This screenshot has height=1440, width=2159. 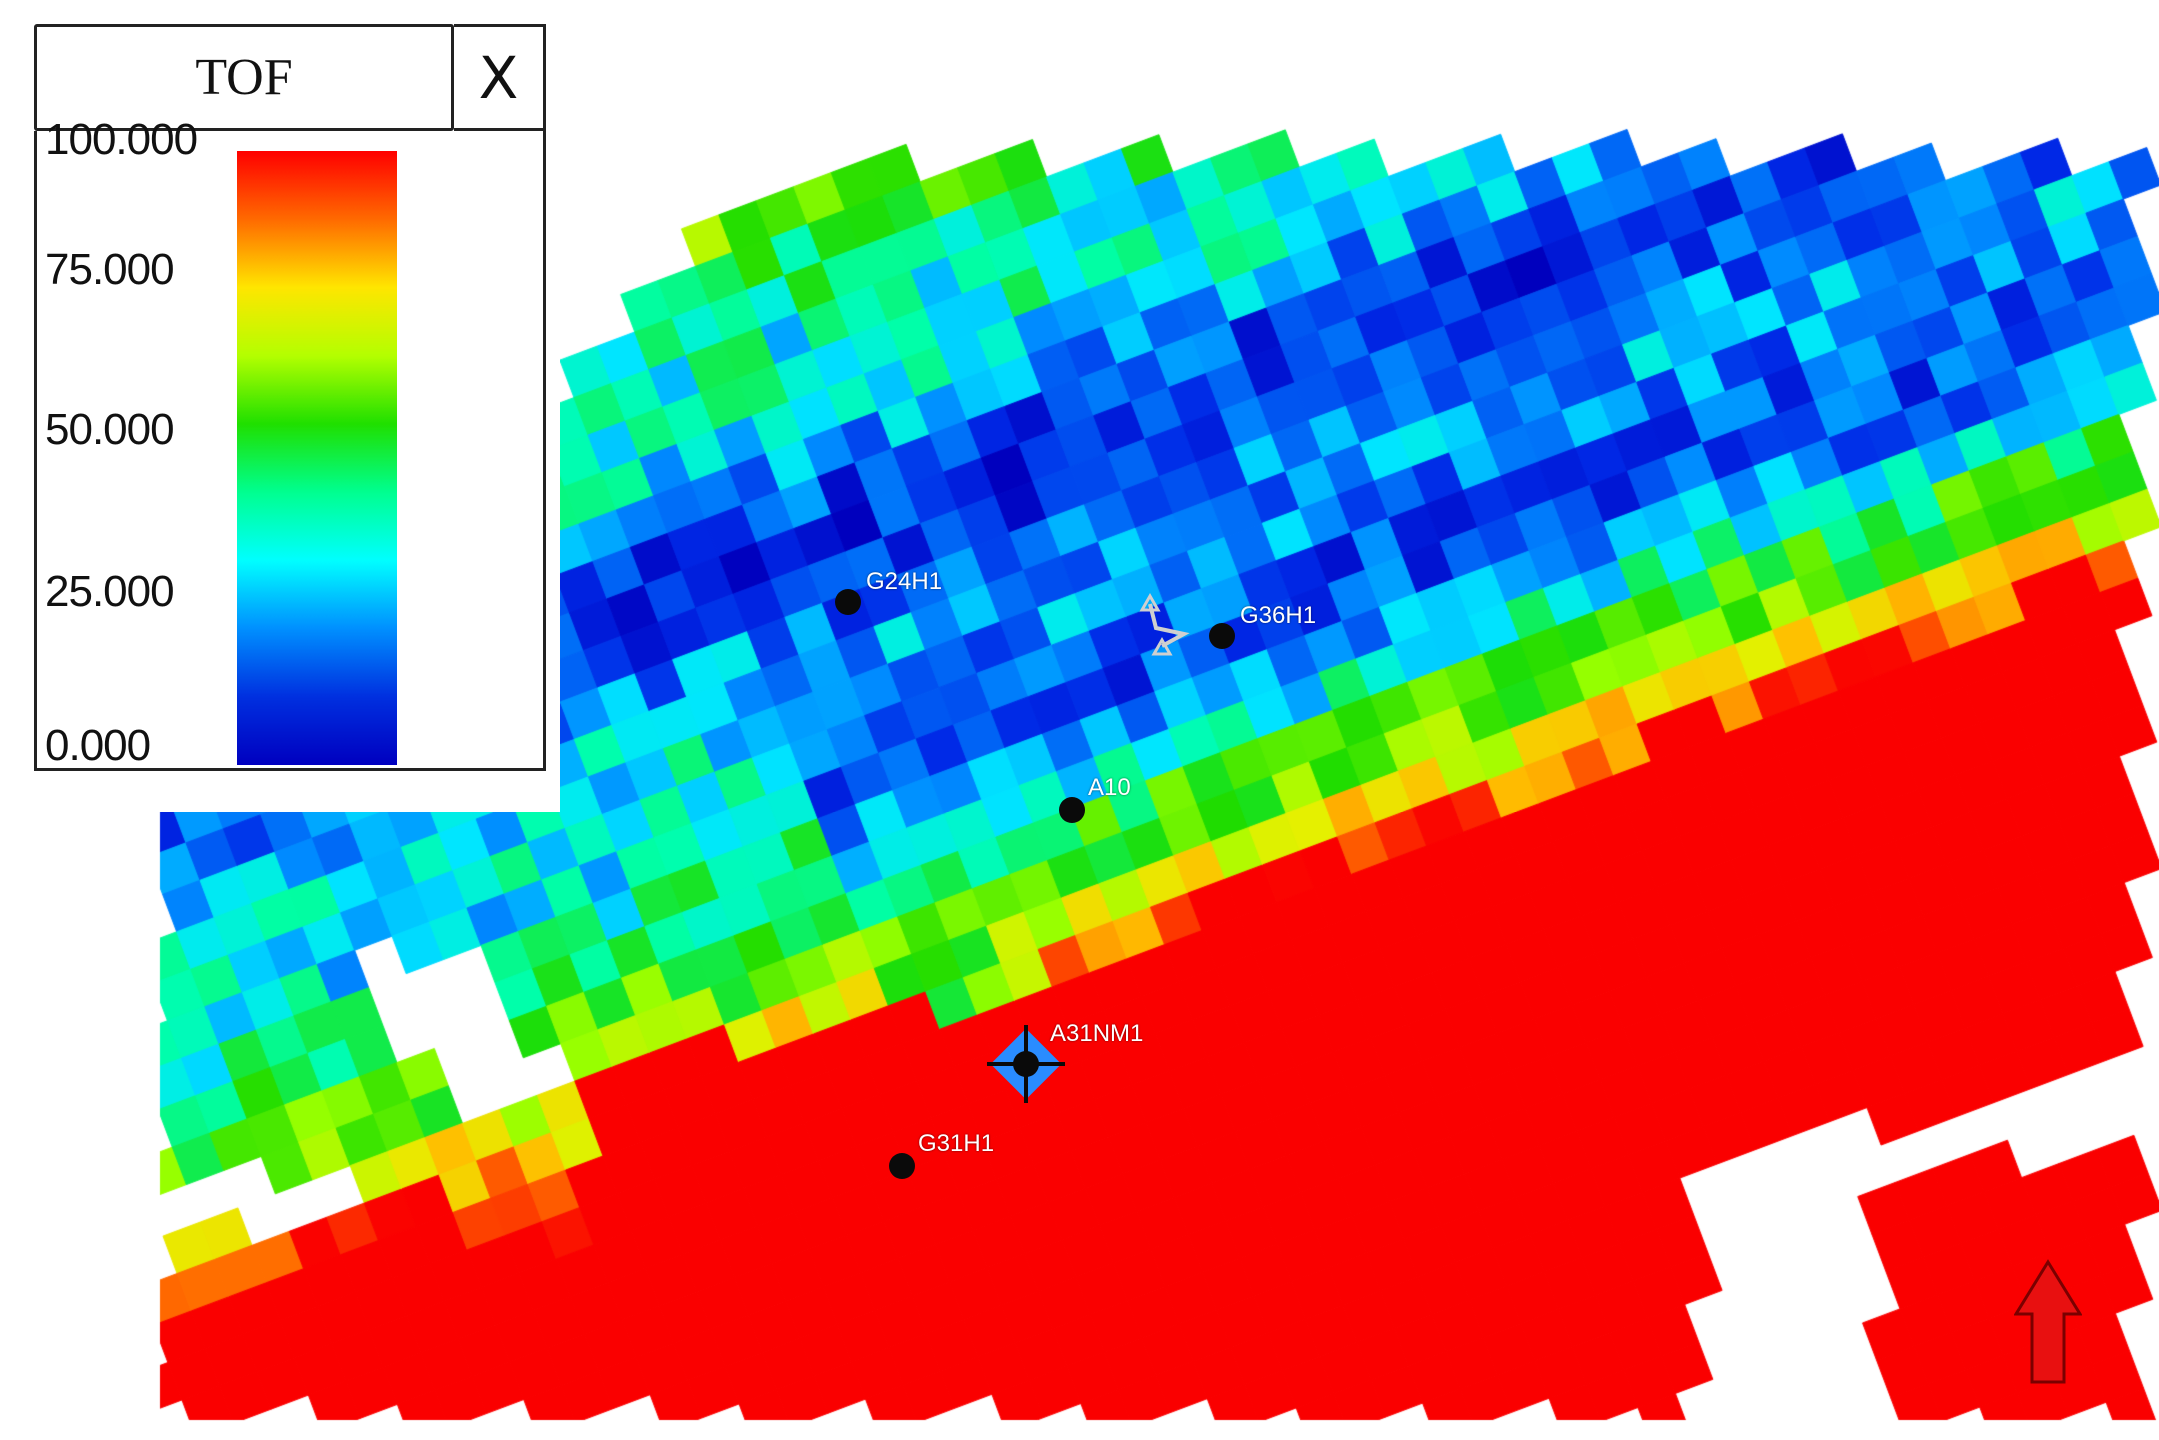 What do you see at coordinates (2048, 1321) in the screenshot?
I see `north-arrow-icon` at bounding box center [2048, 1321].